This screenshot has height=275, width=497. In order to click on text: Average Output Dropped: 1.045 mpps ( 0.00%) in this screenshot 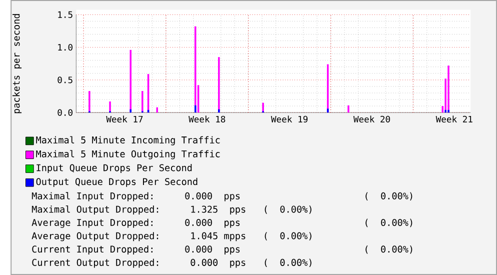, I will do `click(172, 237)`.